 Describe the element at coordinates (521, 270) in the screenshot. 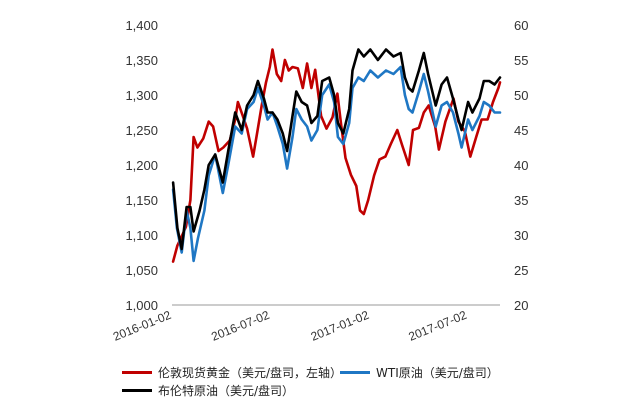

I see `right-tick-label: 25` at that location.